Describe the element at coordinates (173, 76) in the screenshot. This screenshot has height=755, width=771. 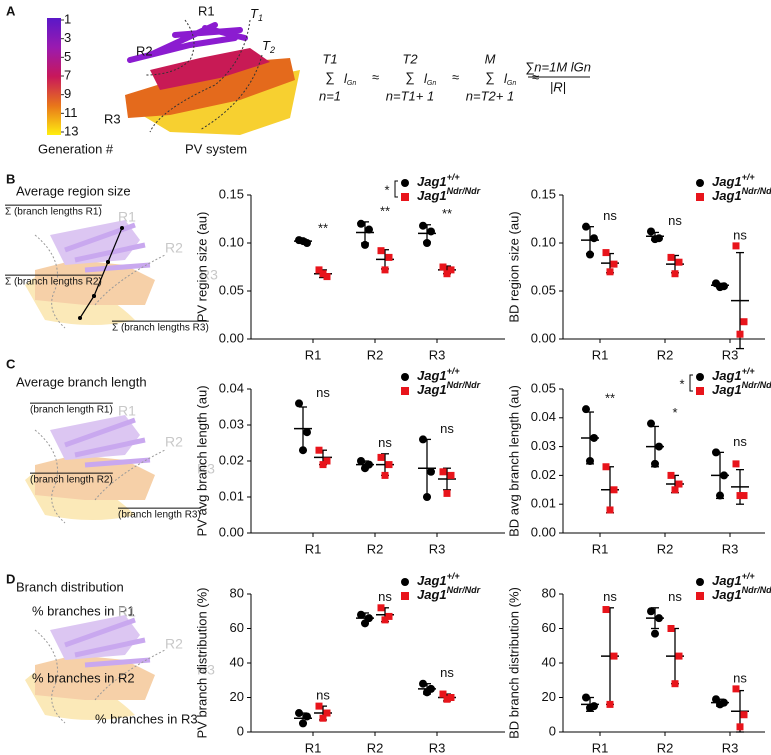
I see `panel-a` at that location.